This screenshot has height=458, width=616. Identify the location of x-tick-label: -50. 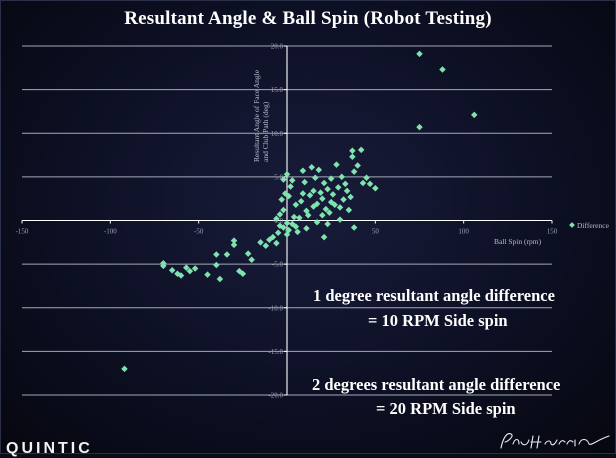
(199, 232).